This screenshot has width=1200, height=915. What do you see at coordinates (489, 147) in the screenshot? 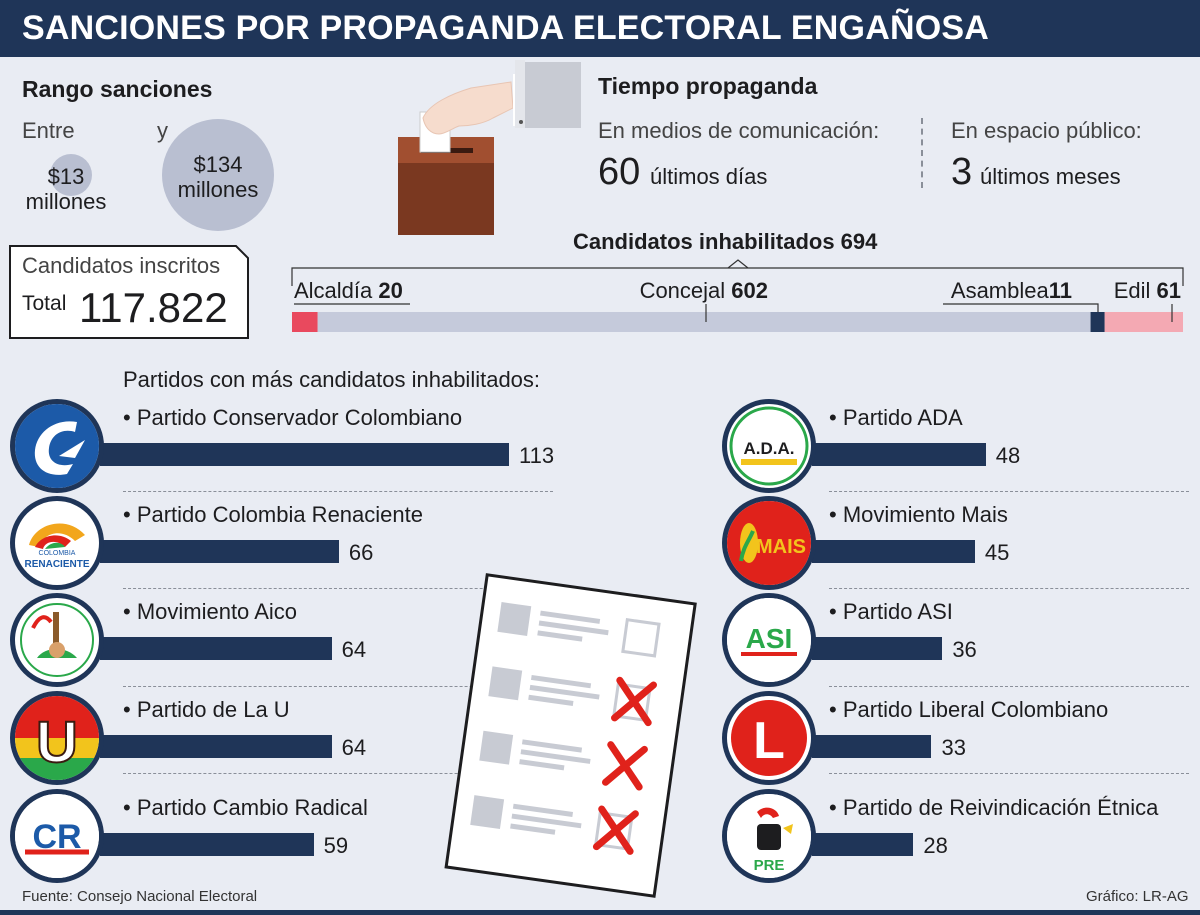
I see `ballot-box-icon` at bounding box center [489, 147].